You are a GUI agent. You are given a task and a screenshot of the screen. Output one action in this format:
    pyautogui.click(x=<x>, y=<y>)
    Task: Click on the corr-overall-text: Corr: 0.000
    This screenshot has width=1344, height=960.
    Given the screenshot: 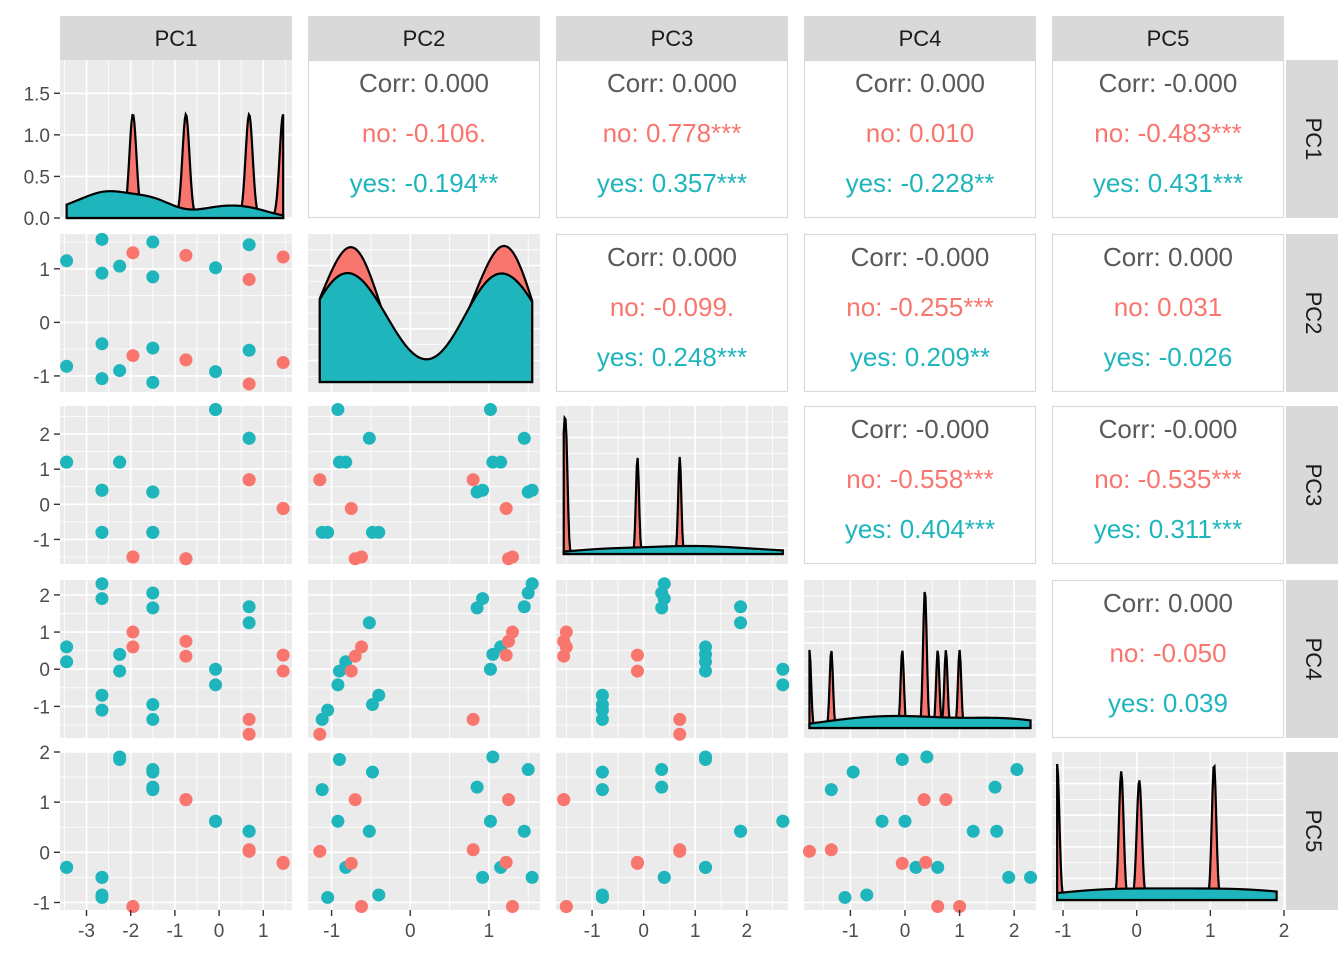 What is the action you would take?
    pyautogui.click(x=1168, y=257)
    